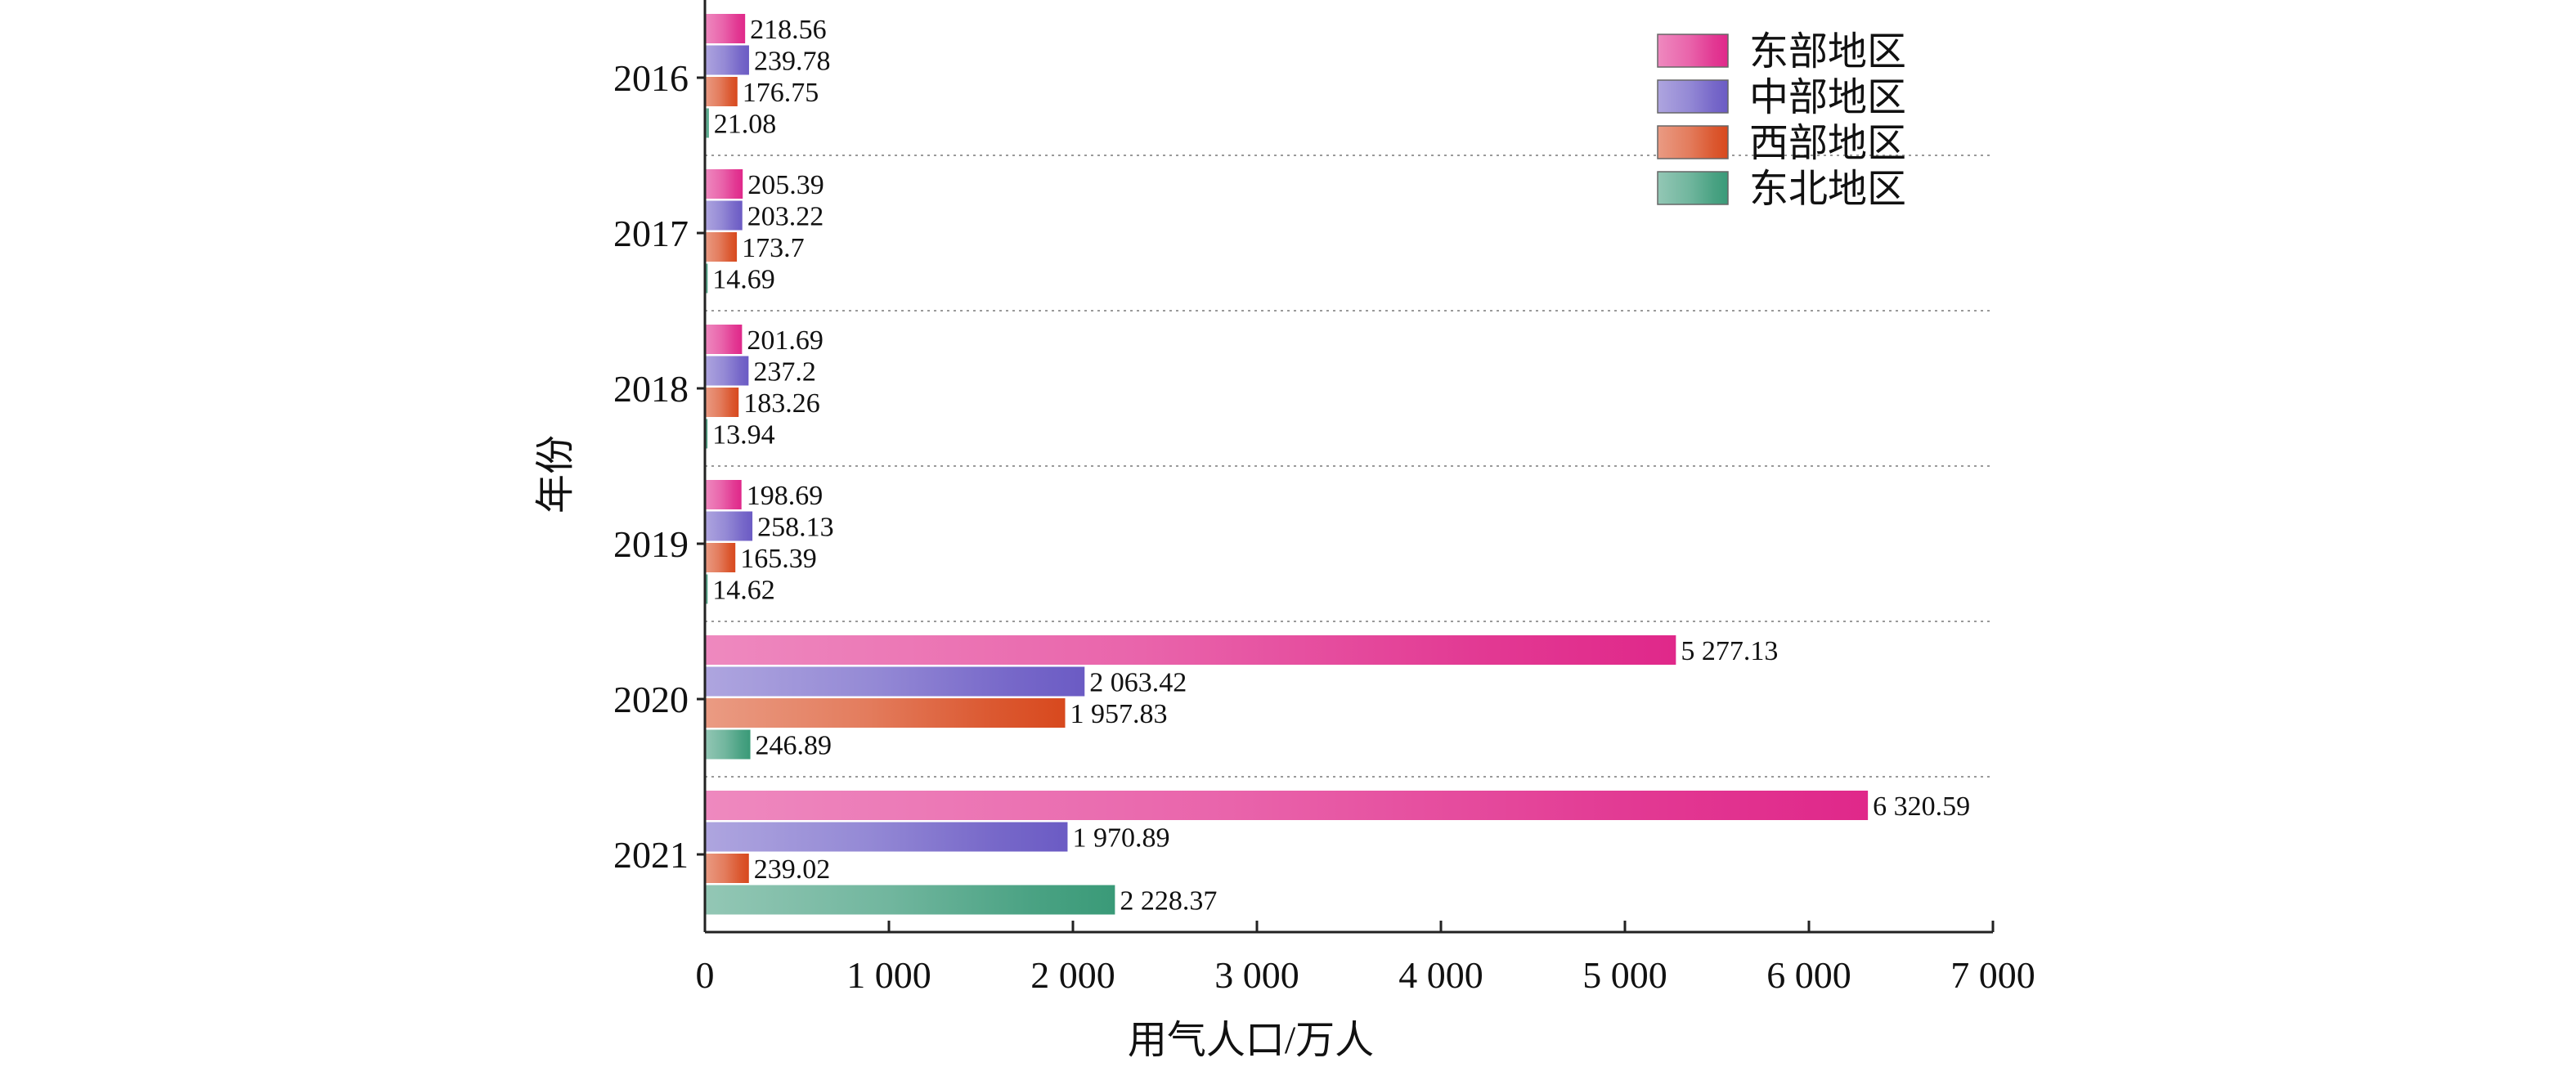 The height and width of the screenshot is (1067, 2576). What do you see at coordinates (1256, 975) in the screenshot?
I see `x-tick-label: 3 000` at bounding box center [1256, 975].